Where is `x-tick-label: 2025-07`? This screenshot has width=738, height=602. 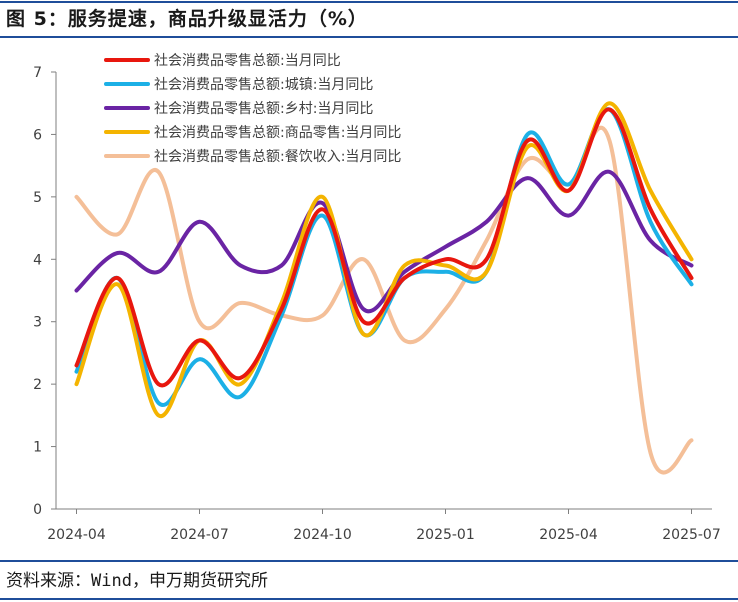
x-tick-label: 2025-07 is located at coordinates (691, 535).